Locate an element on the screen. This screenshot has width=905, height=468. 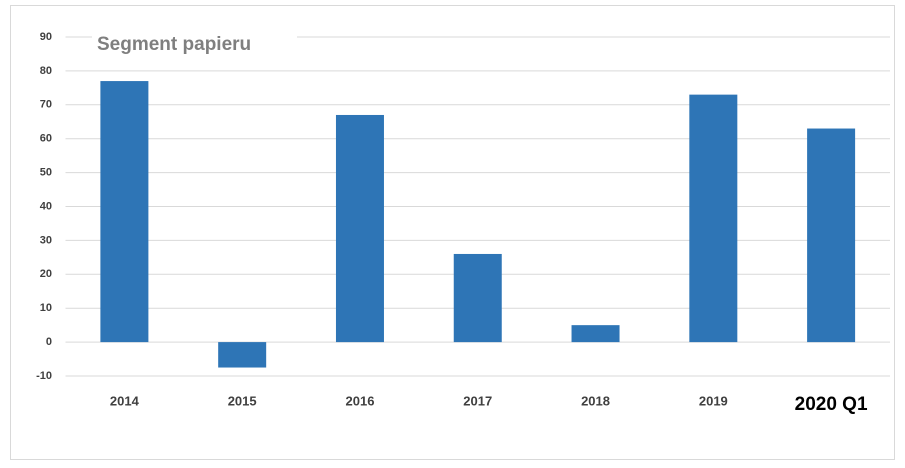
label-background is located at coordinates (823, 403).